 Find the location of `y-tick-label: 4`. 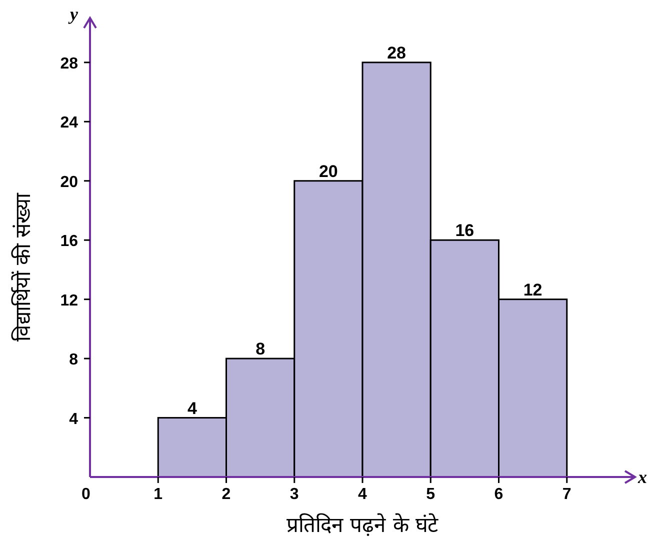

y-tick-label: 4 is located at coordinates (73, 419).